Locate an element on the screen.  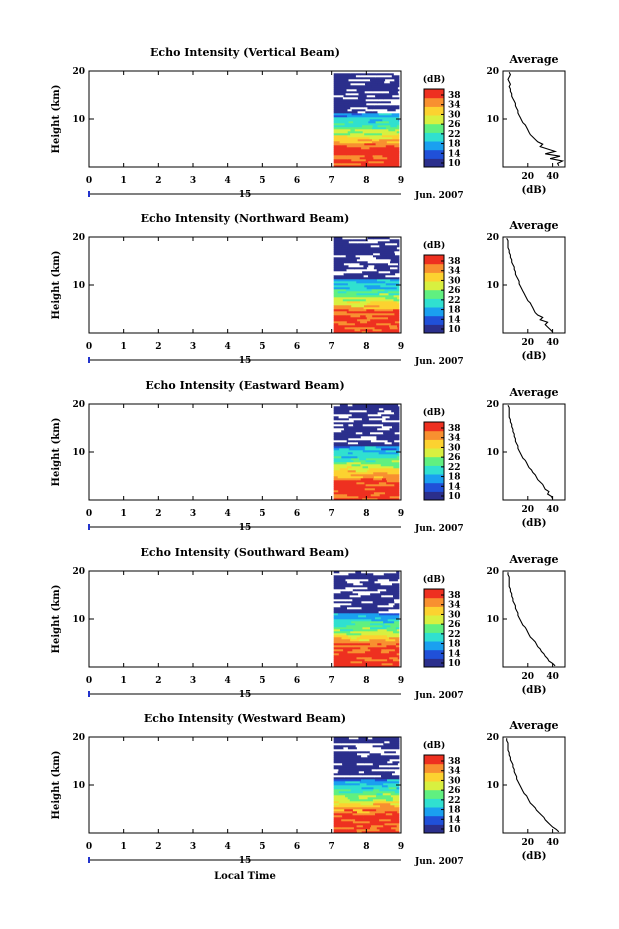
colorbar-tick-label: 34 is located at coordinates (454, 272).